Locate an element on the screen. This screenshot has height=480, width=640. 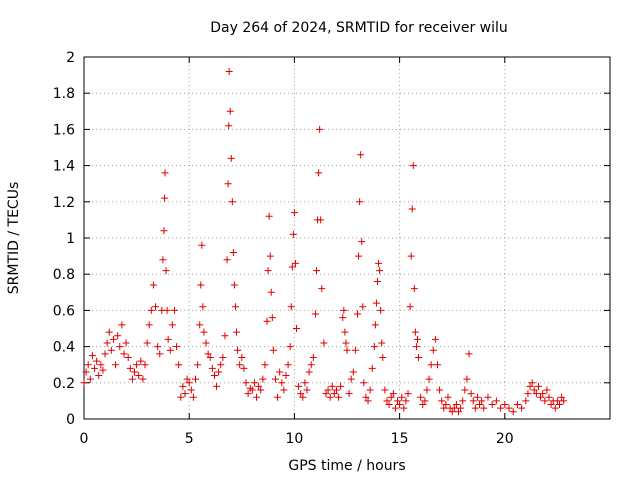
x-tick-label: 20 is located at coordinates (505, 439).